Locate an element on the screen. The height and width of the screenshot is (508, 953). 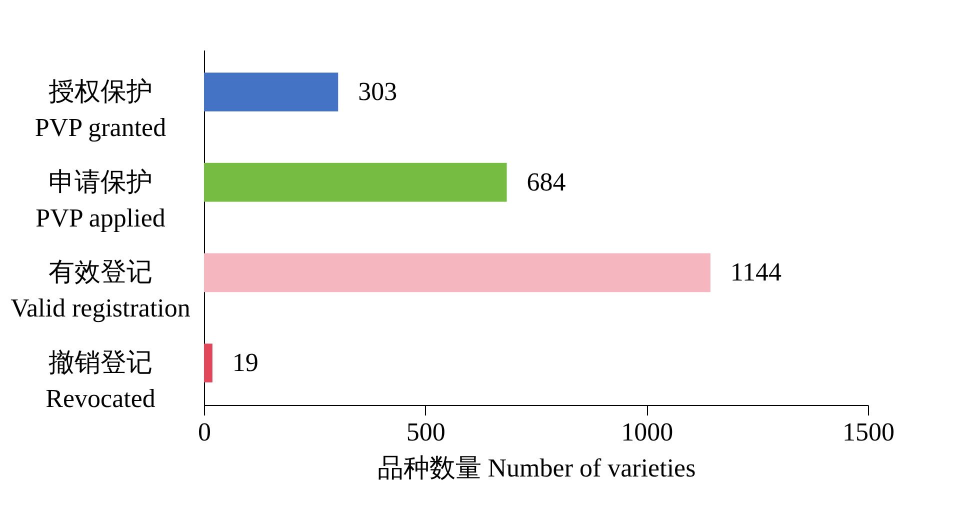
y-tick-label: 撤销登记 Revocated is located at coordinates (101, 380).